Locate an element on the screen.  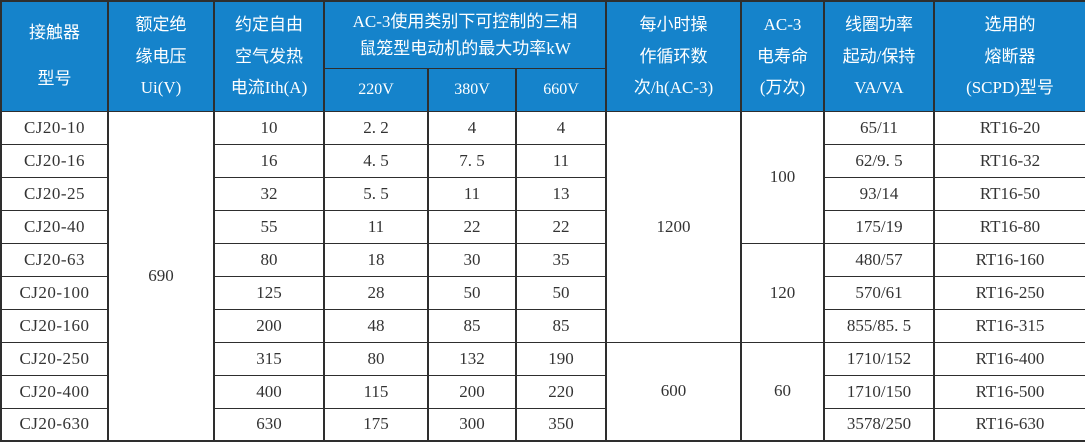
cell-kw220: 48 is located at coordinates (376, 325).